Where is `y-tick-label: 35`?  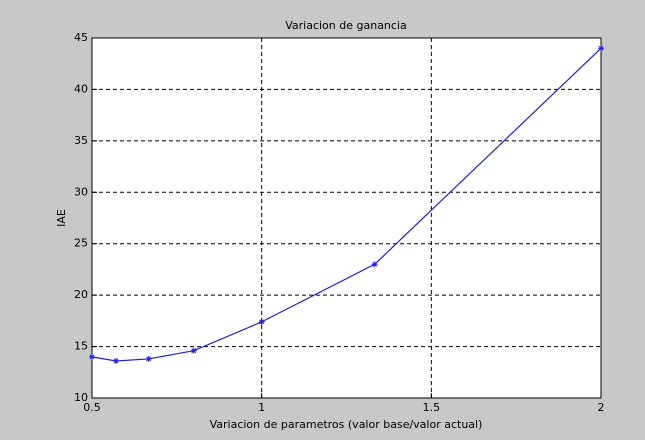
y-tick-label: 35 is located at coordinates (81, 140).